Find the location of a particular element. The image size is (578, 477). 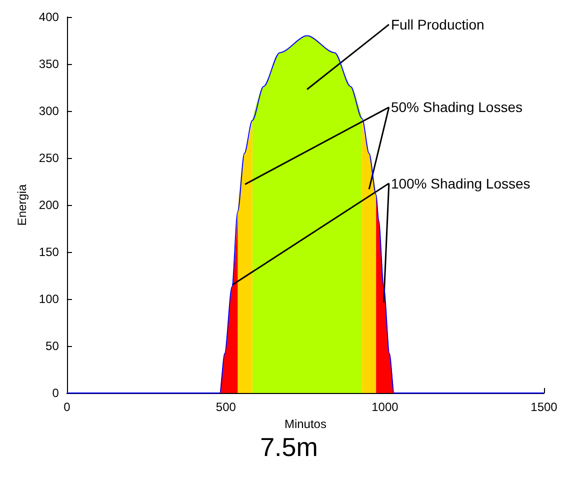

y-tick-label: 50 is located at coordinates (53, 346).